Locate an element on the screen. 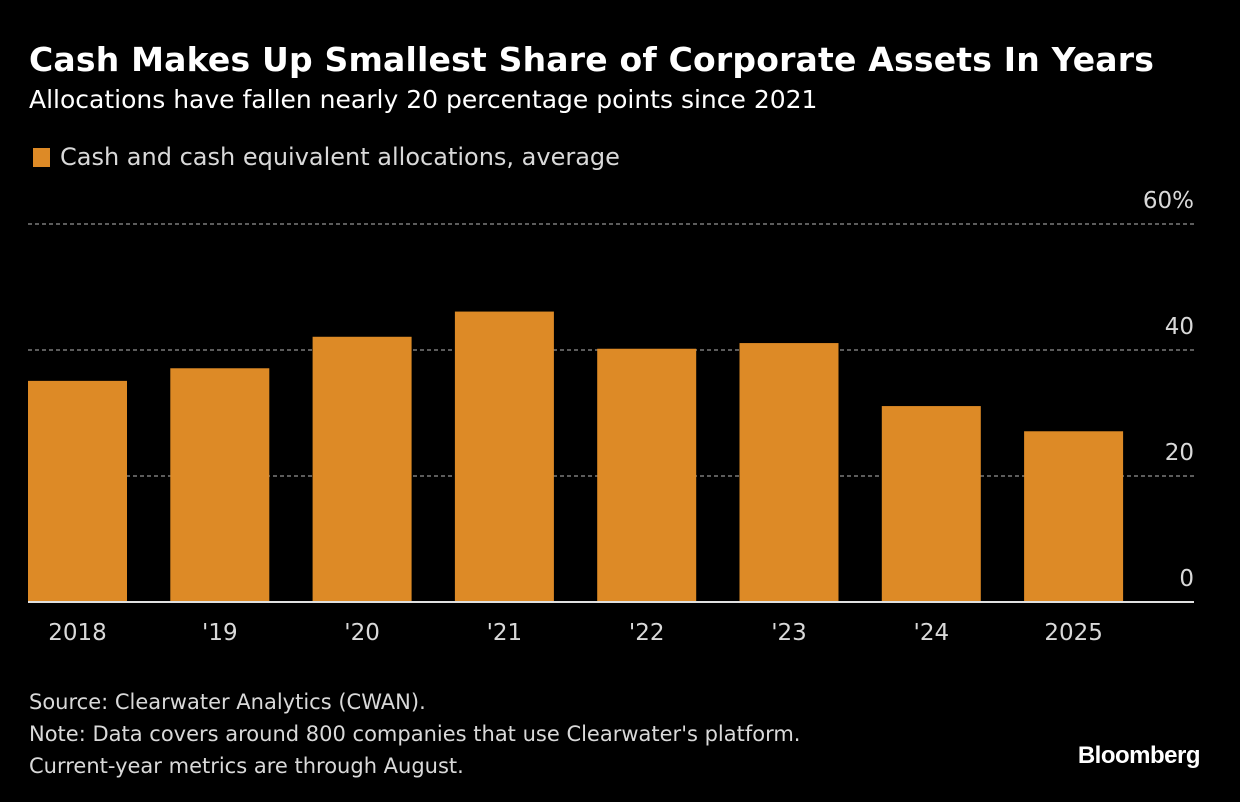  bar-2018 is located at coordinates (77, 491).